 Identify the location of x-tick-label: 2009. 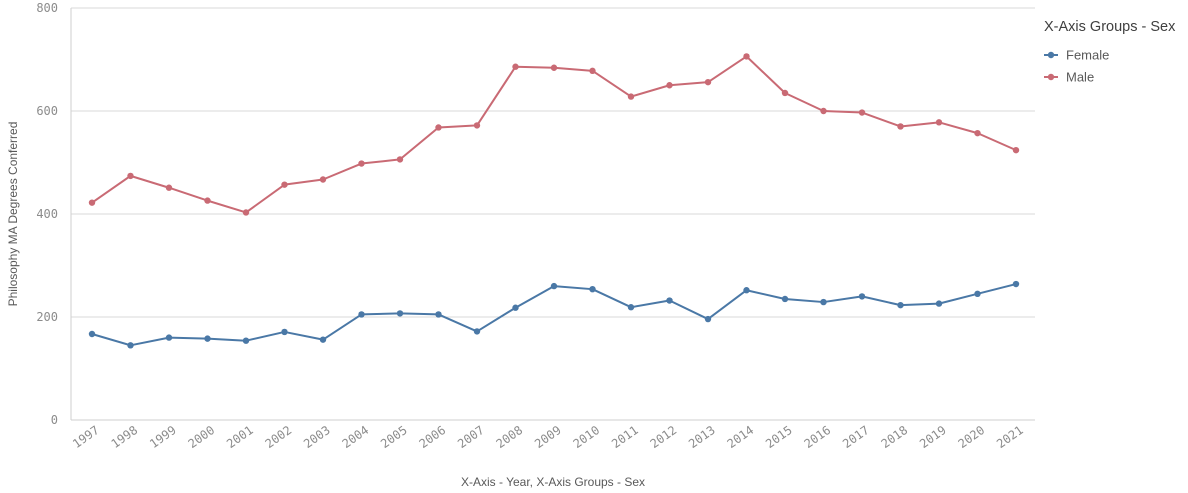
(548, 437).